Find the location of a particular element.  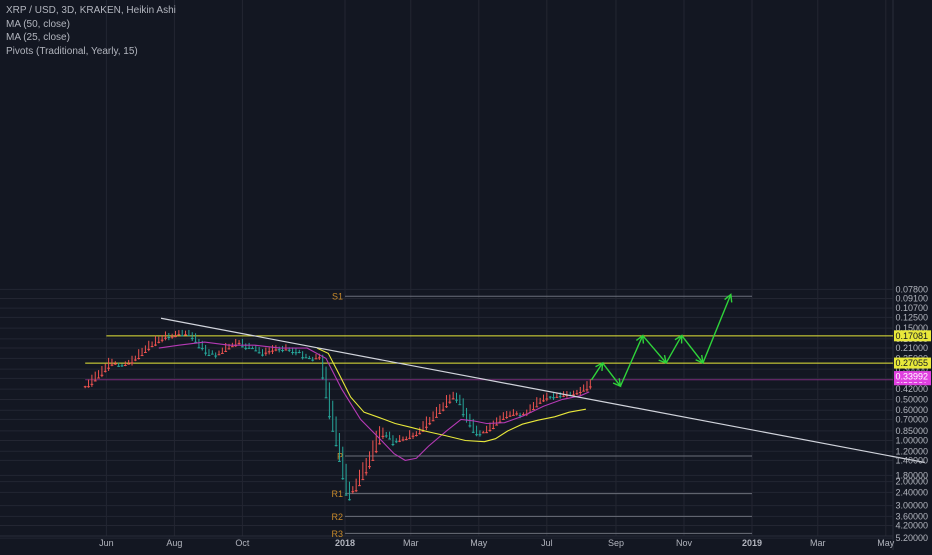

y-tick-label: 2.00000 is located at coordinates (911, 482).